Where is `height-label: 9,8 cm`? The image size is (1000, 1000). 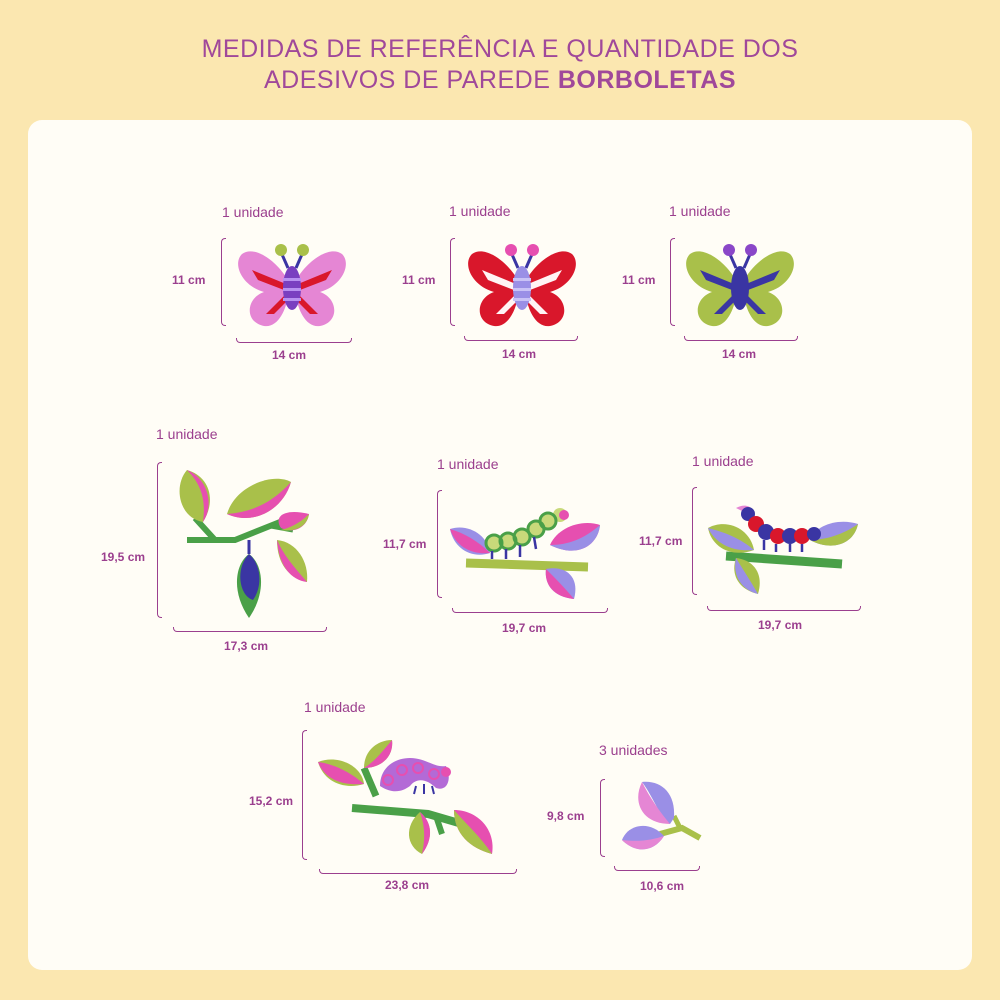 height-label: 9,8 cm is located at coordinates (566, 816).